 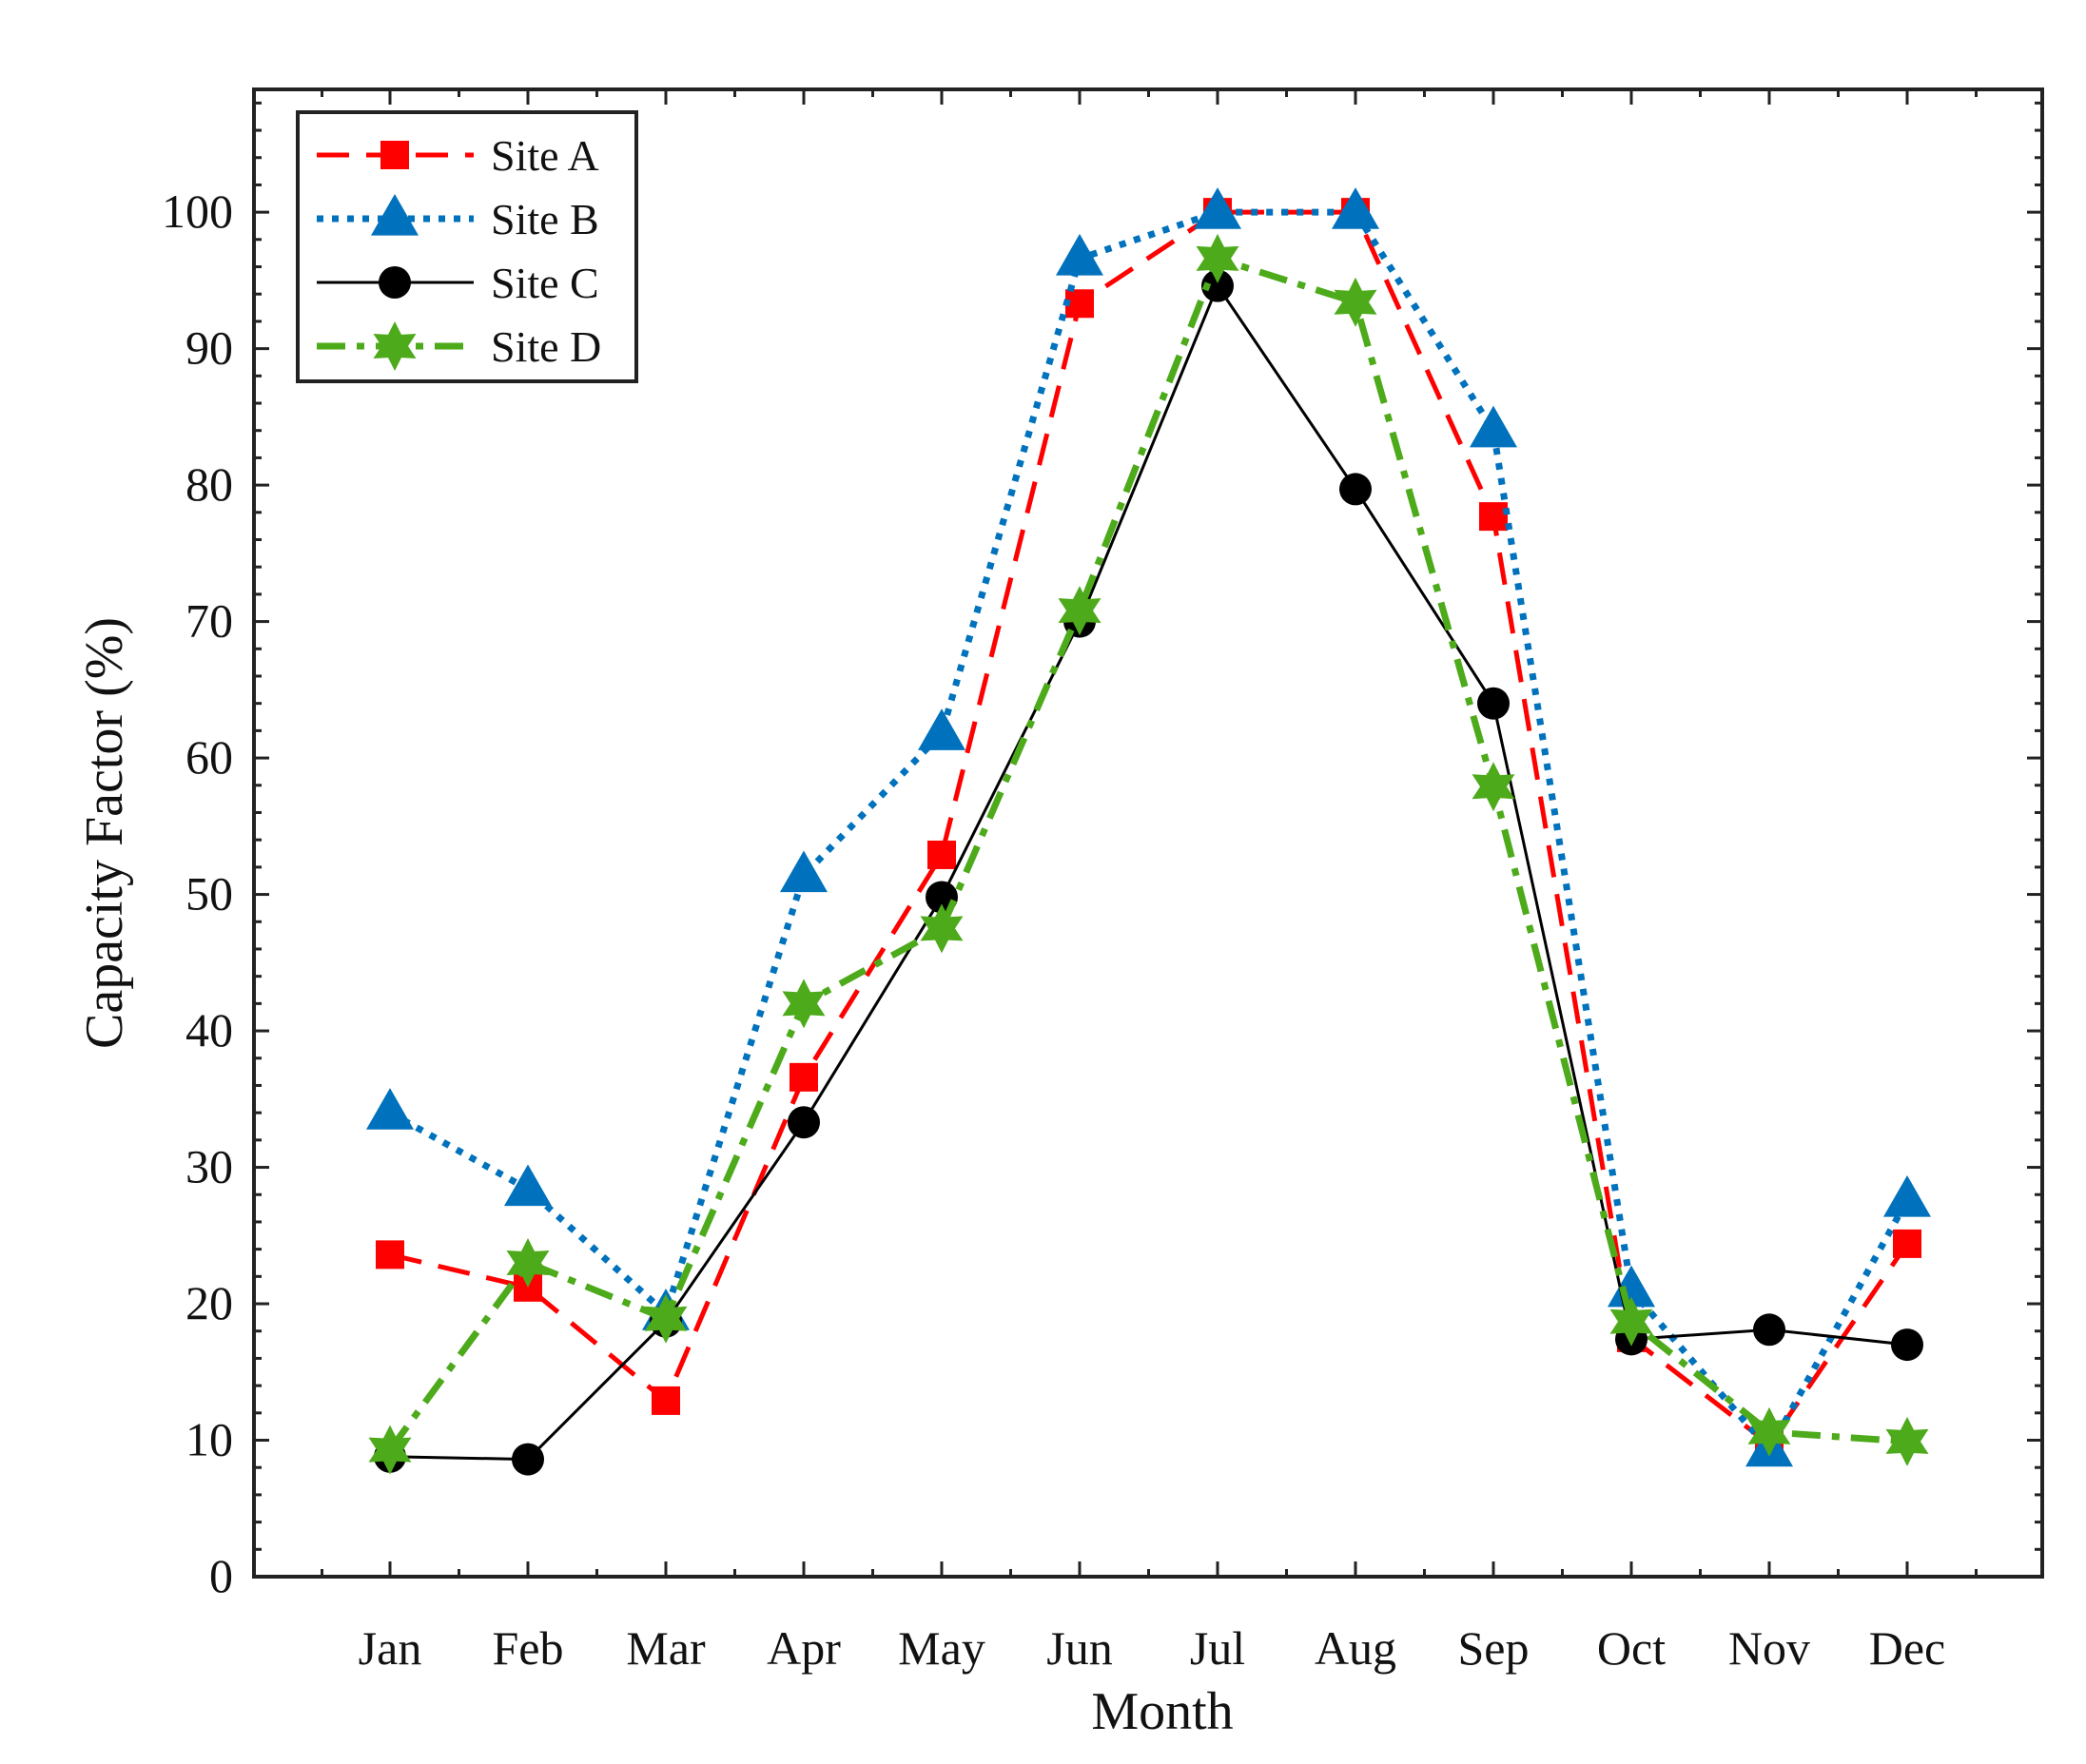 What do you see at coordinates (390, 1648) in the screenshot?
I see `x-tick-label: Jan` at bounding box center [390, 1648].